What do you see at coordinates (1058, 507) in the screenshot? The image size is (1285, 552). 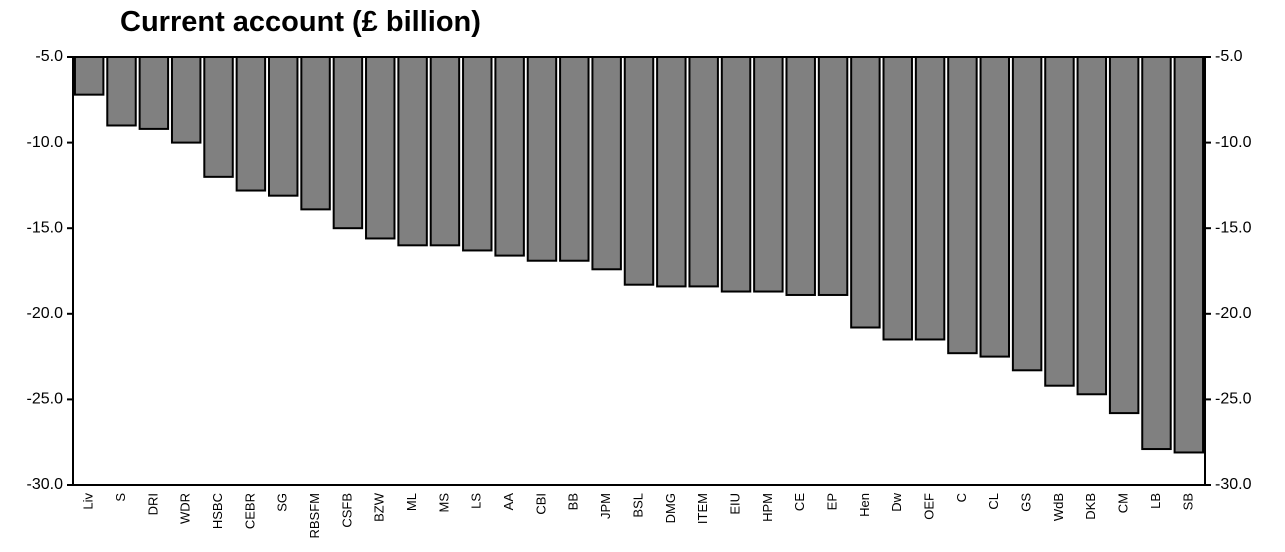 I see `x-tick-label-wdb: WdB` at bounding box center [1058, 507].